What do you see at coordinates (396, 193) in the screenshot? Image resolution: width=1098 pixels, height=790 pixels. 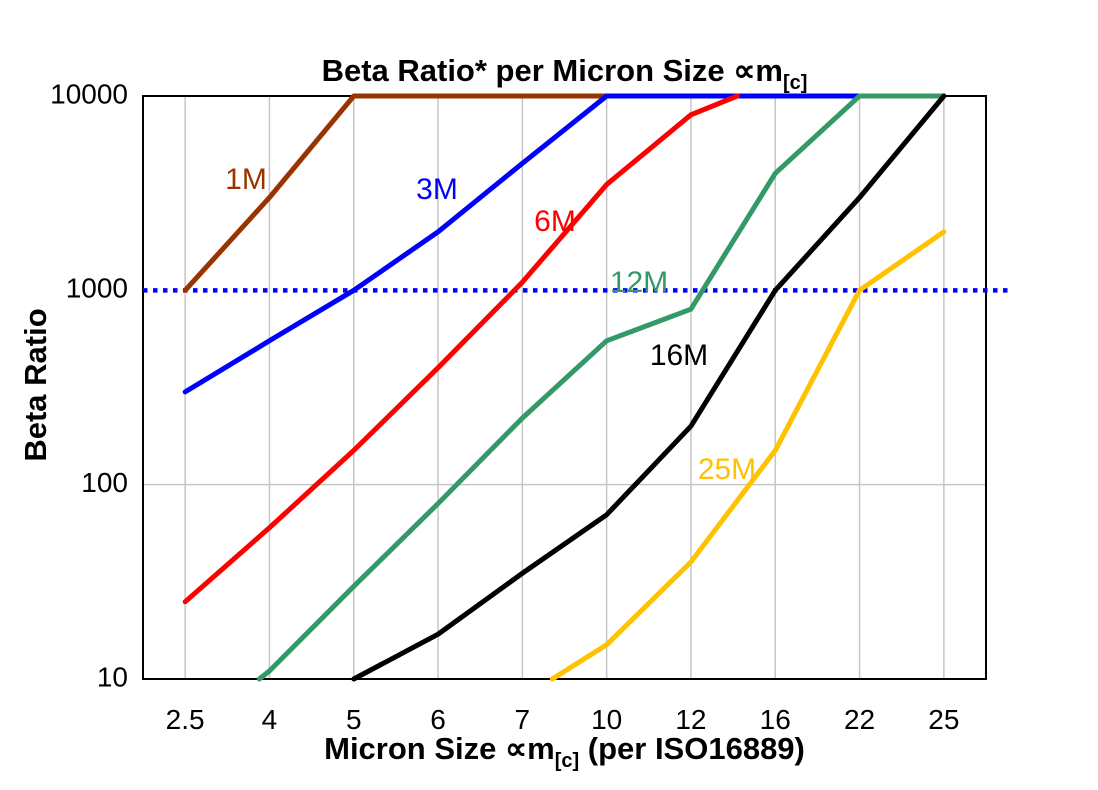 I see `series-line-1M` at bounding box center [396, 193].